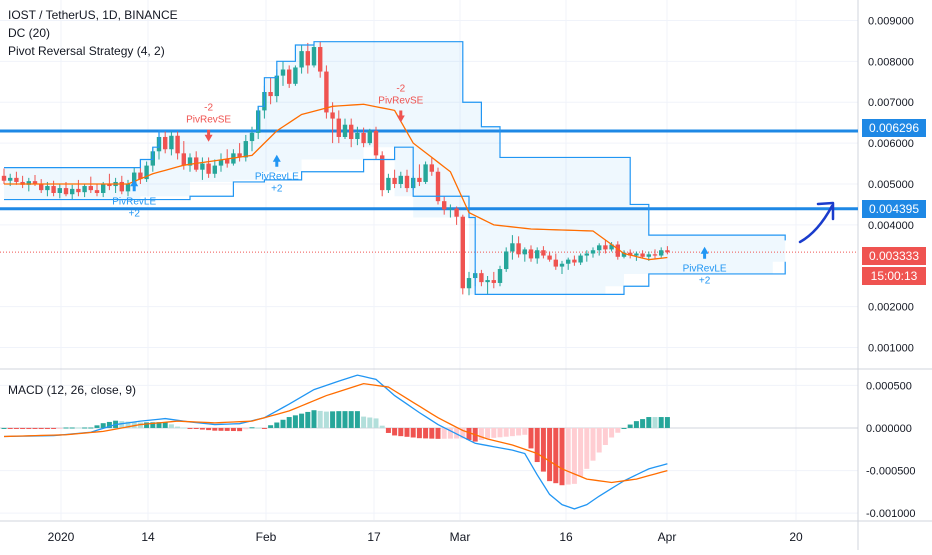 The height and width of the screenshot is (555, 932). What do you see at coordinates (566, 537) in the screenshot?
I see `time-tick-label: 16` at bounding box center [566, 537].